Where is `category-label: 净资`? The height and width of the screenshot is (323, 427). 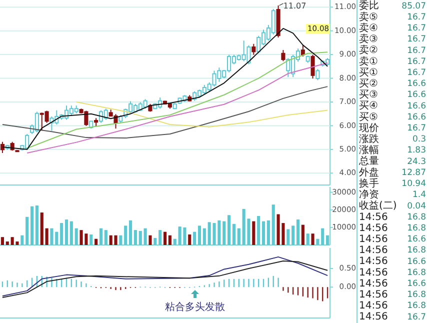 category-label: 净资 is located at coordinates (369, 194).